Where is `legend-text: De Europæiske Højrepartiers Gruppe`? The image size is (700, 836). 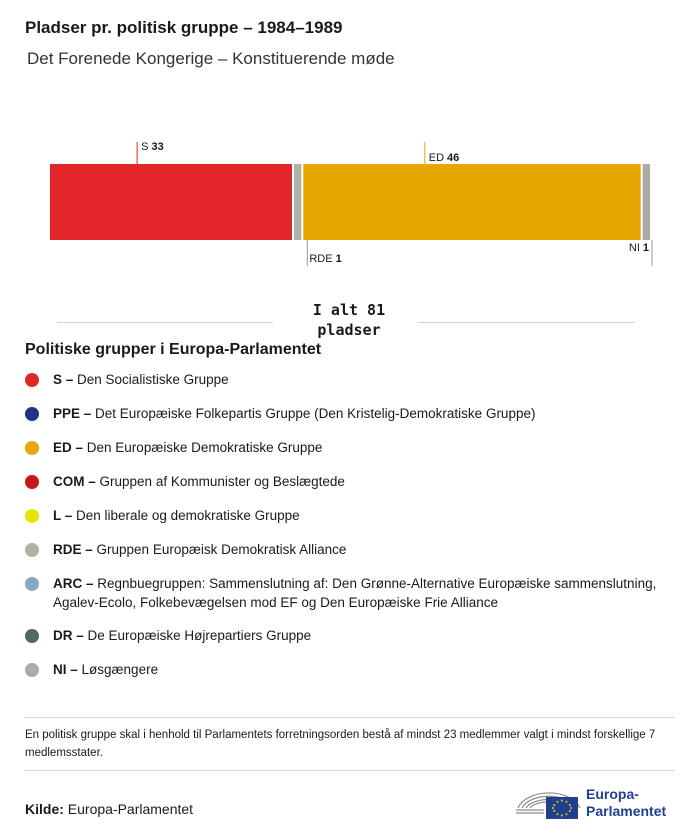 legend-text: De Europæiske Højrepartiers Gruppe is located at coordinates (199, 635).